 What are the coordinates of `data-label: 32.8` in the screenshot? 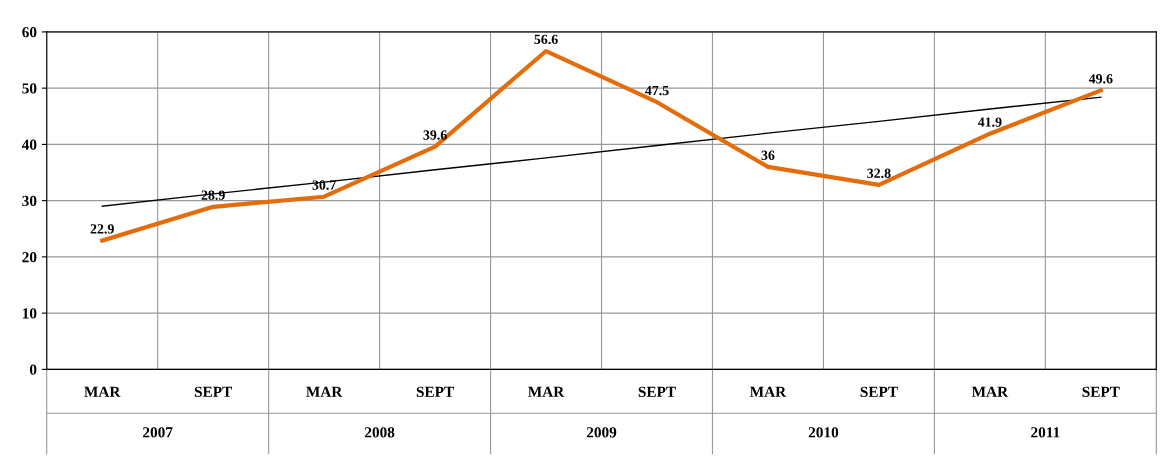 It's located at (879, 173).